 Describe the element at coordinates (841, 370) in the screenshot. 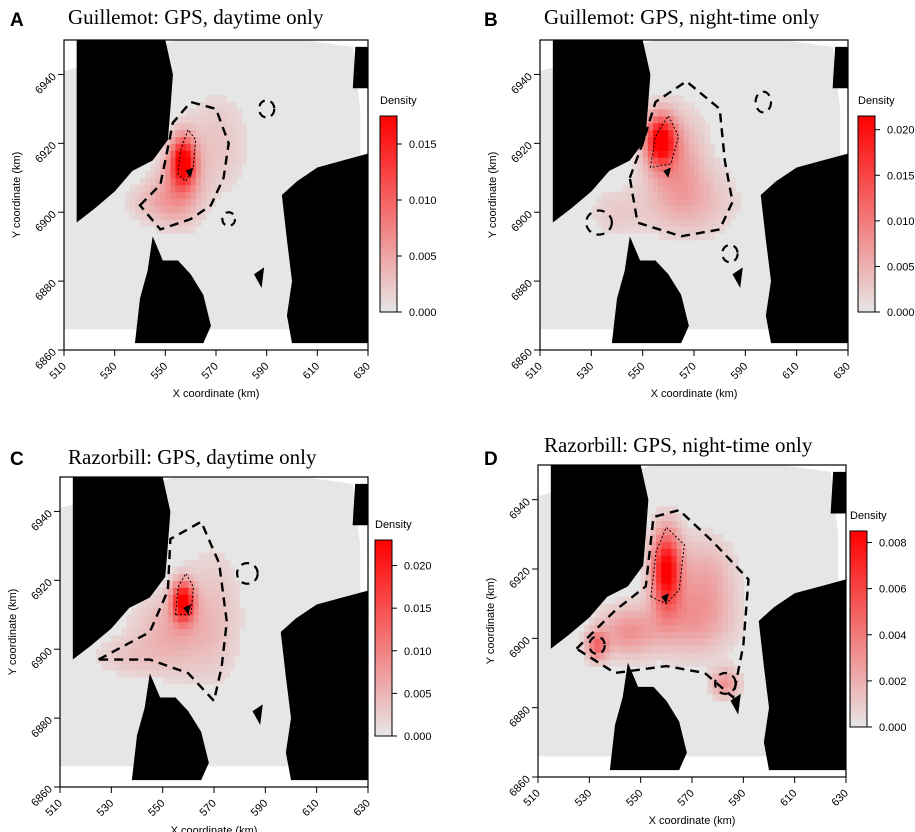

I see `x-tick-label: 630` at that location.